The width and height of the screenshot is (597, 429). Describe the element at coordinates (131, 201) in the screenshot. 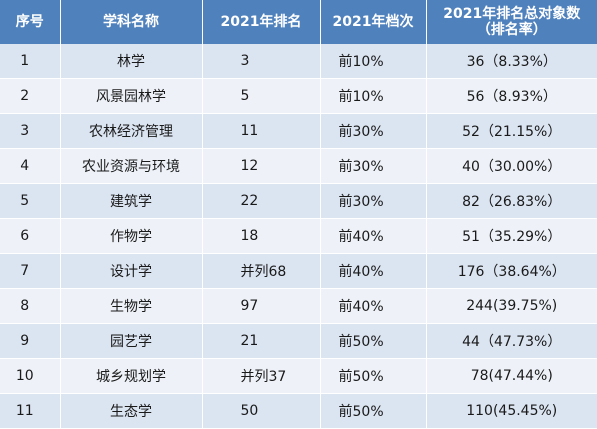

I see `cell-subject: 建筑学` at that location.